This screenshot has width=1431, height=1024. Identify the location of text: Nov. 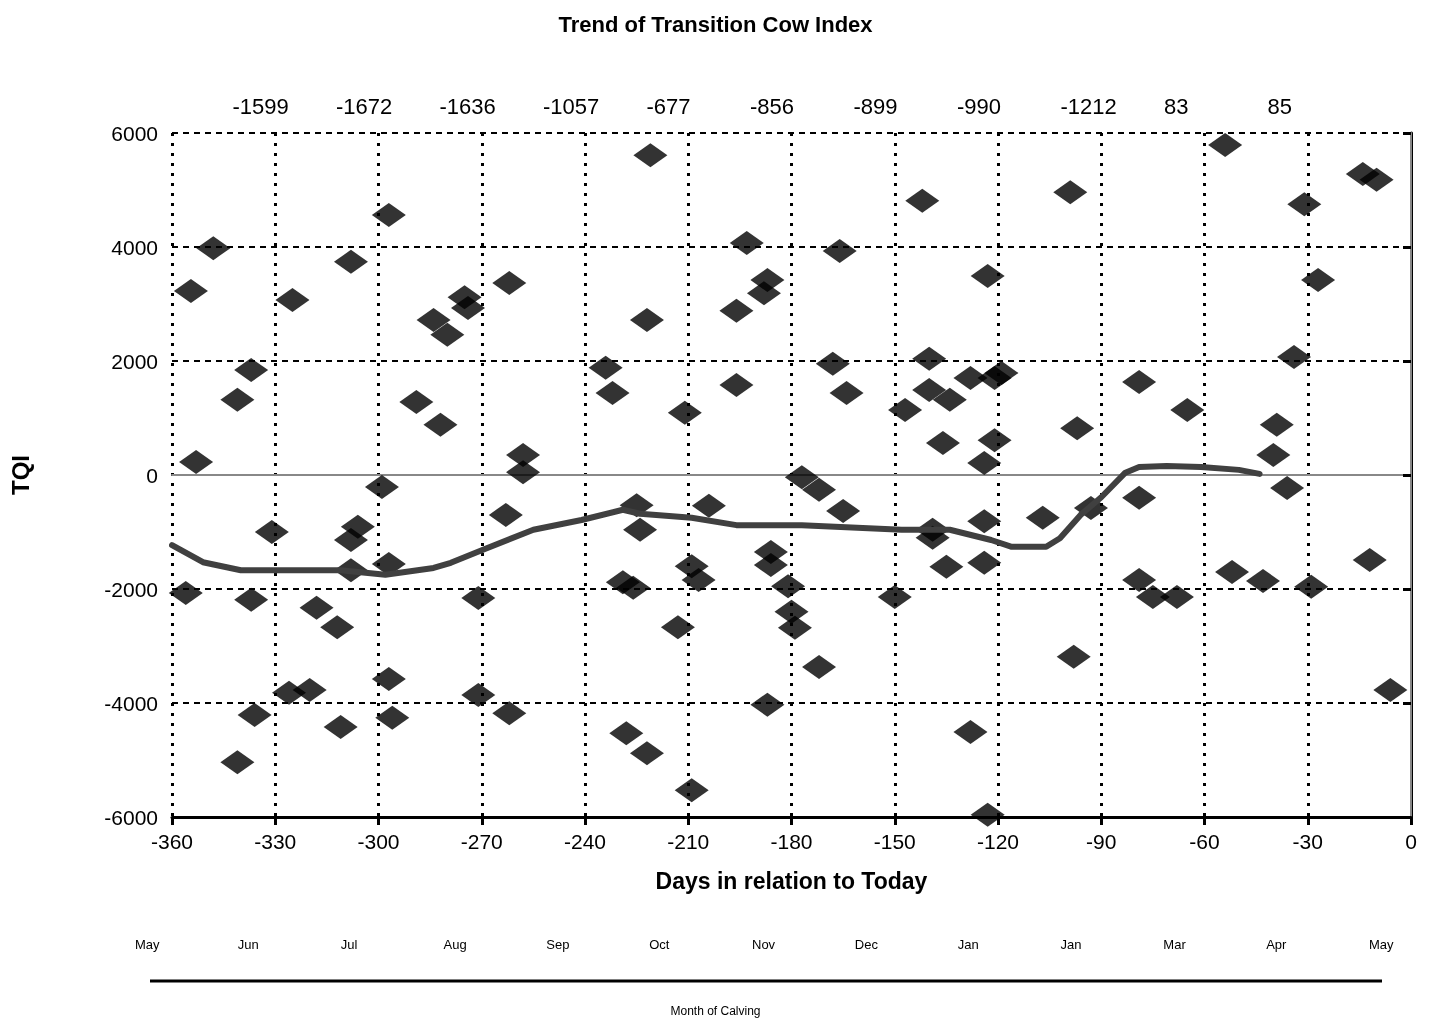
(764, 944).